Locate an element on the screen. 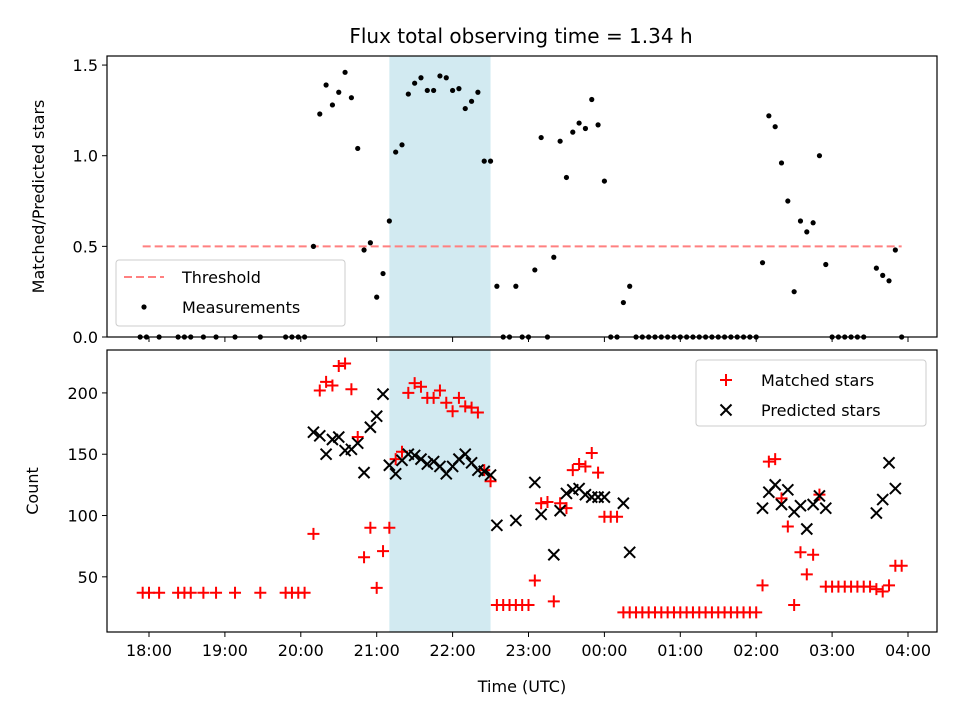  x-tick-label: 22:00 is located at coordinates (453, 650).